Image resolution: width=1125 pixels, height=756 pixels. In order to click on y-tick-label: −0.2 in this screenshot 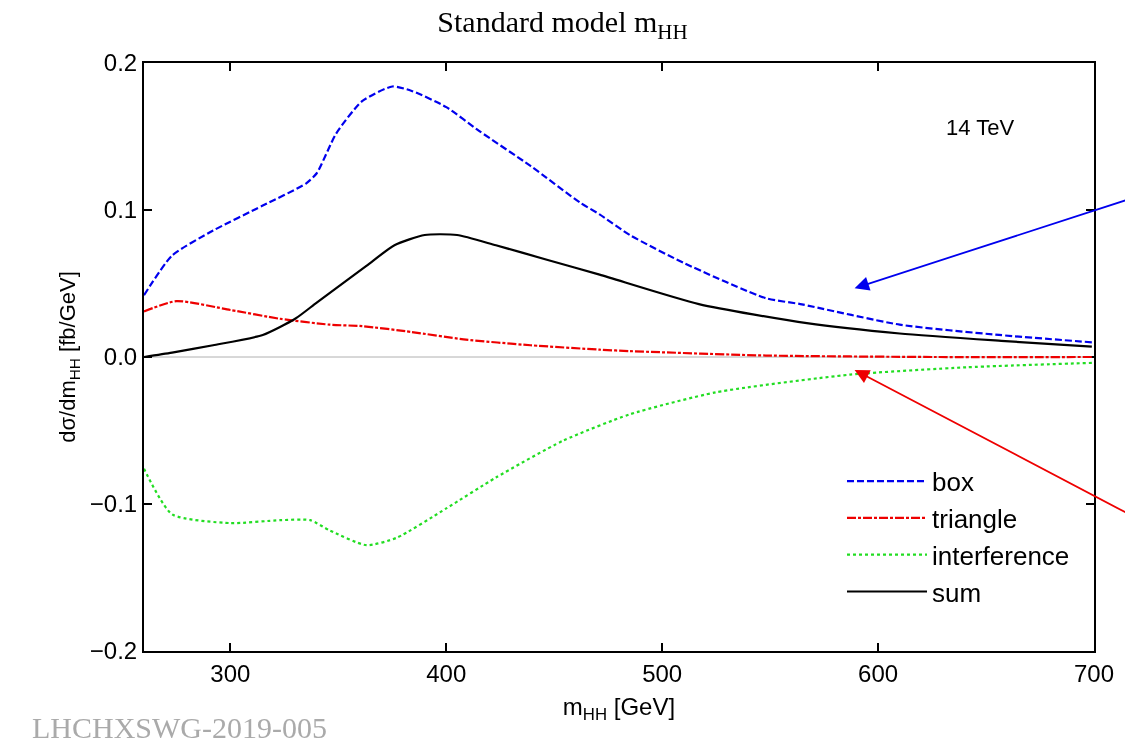, I will do `click(113, 651)`.